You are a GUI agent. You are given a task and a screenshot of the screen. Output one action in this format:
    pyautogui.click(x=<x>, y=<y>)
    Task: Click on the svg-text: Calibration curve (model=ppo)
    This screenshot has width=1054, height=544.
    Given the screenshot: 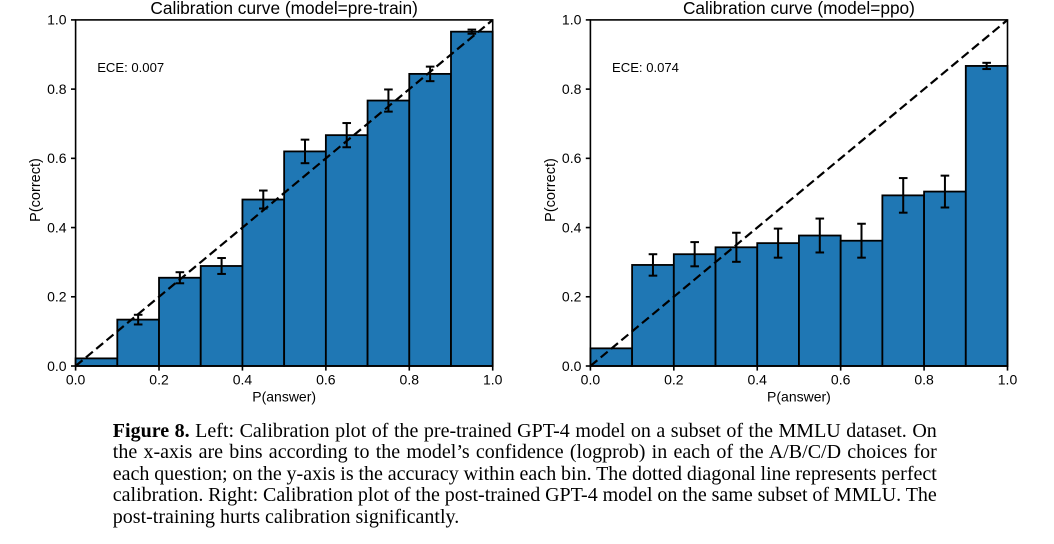 What is the action you would take?
    pyautogui.click(x=799, y=9)
    